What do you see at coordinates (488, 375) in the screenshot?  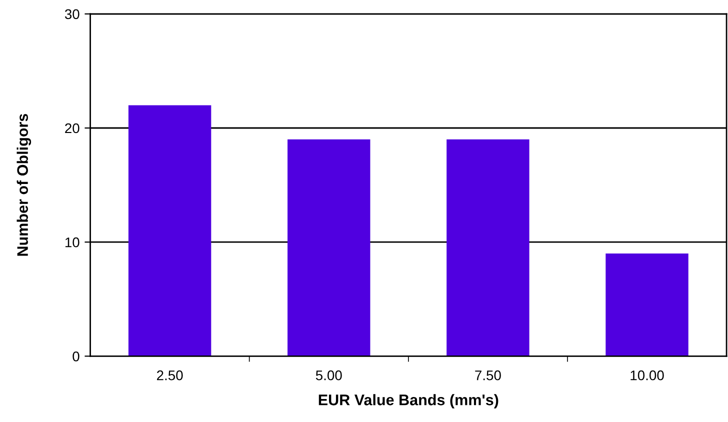 I see `x-tick-label: 7.50` at bounding box center [488, 375].